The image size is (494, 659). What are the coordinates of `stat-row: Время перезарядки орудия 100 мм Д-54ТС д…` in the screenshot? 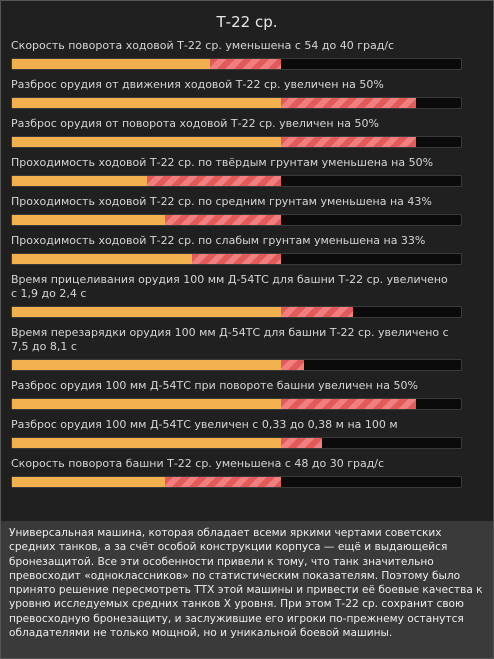 It's located at (246, 348).